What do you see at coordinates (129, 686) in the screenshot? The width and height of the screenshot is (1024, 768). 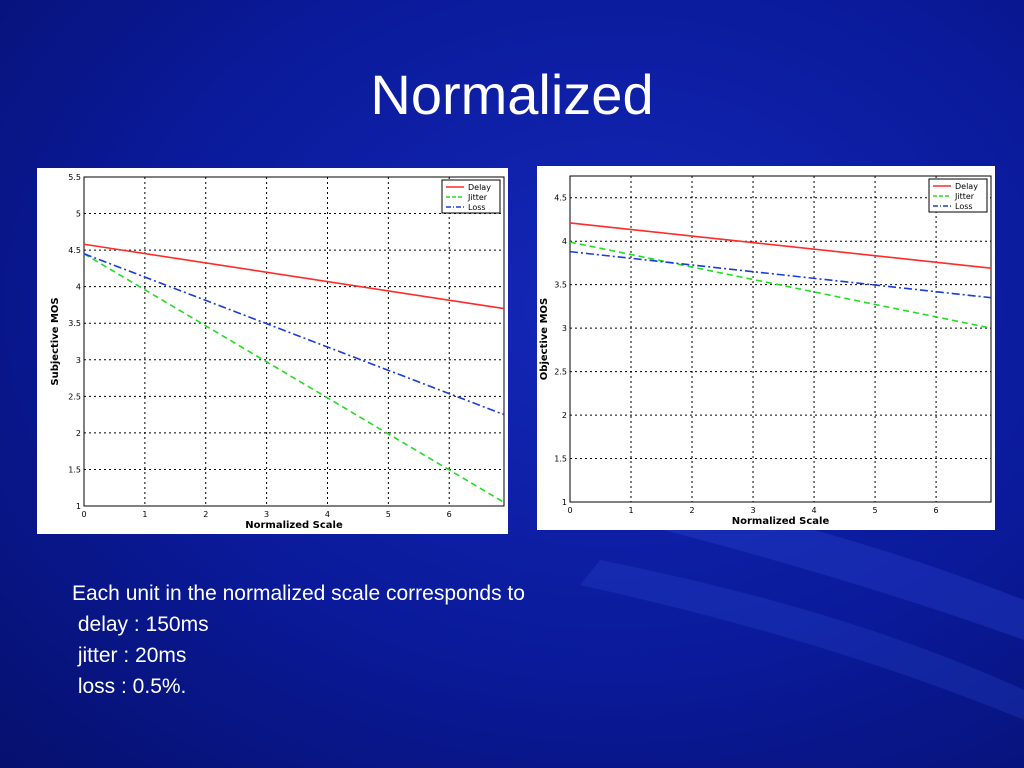 I see `caption-line-loss: loss : 0.5%.` at bounding box center [129, 686].